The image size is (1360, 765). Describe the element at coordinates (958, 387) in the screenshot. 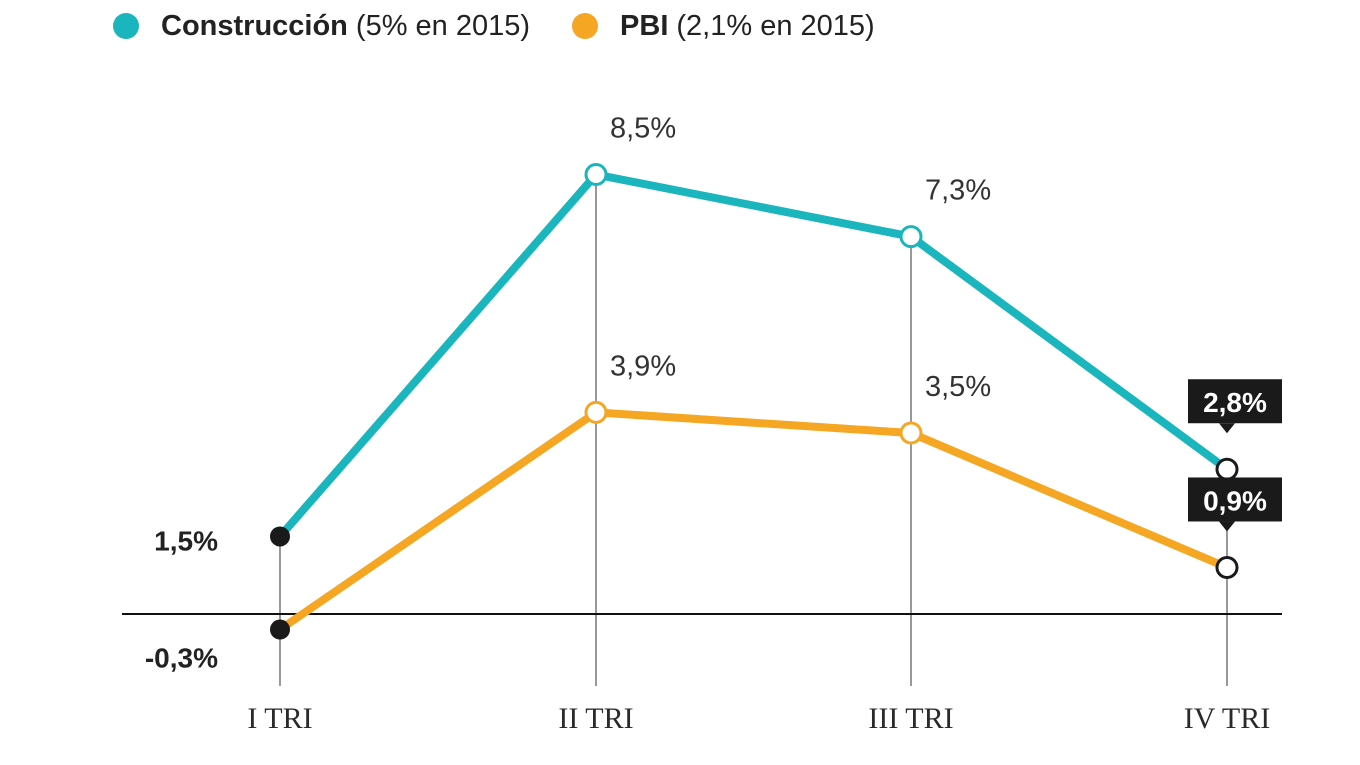

I see `data-label-pbi-2: 3,5%` at that location.